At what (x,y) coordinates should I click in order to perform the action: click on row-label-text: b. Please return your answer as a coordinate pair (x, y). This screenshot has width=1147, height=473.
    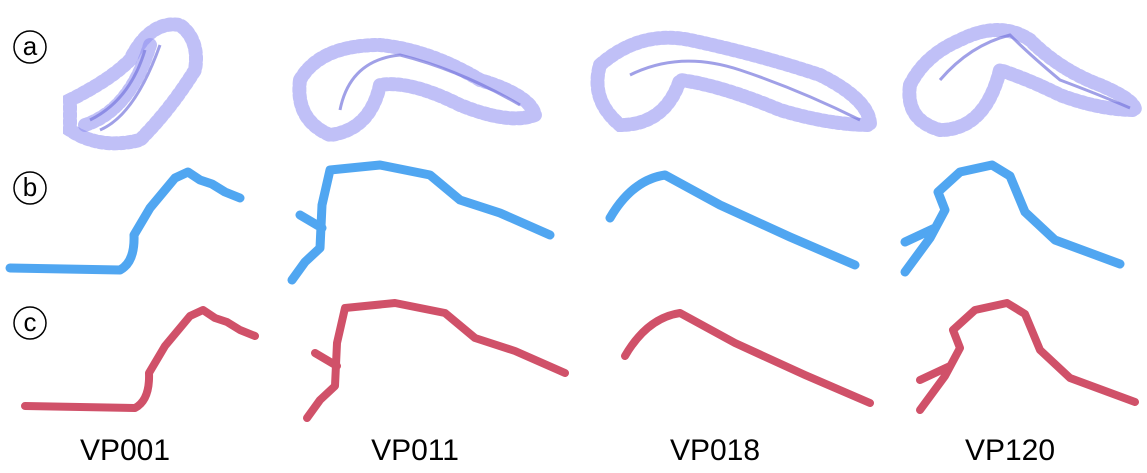
    Looking at the image, I should click on (30, 187).